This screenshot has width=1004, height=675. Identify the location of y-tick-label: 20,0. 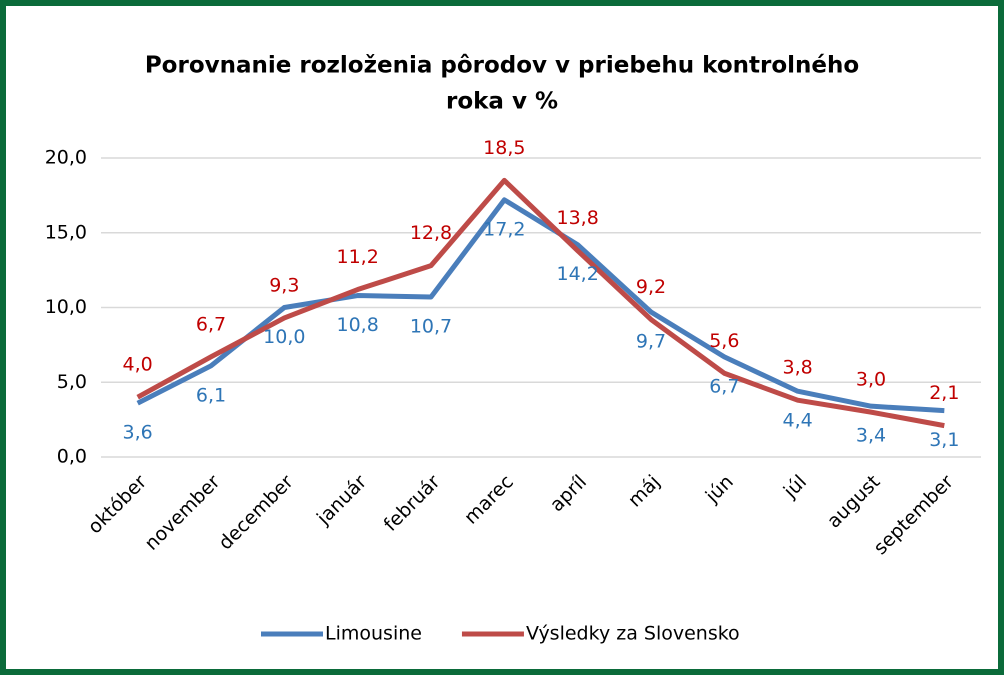
(66, 158).